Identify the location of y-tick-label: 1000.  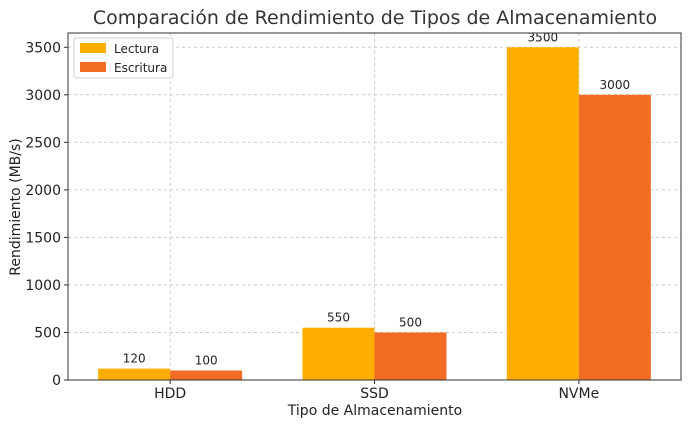
(43, 286).